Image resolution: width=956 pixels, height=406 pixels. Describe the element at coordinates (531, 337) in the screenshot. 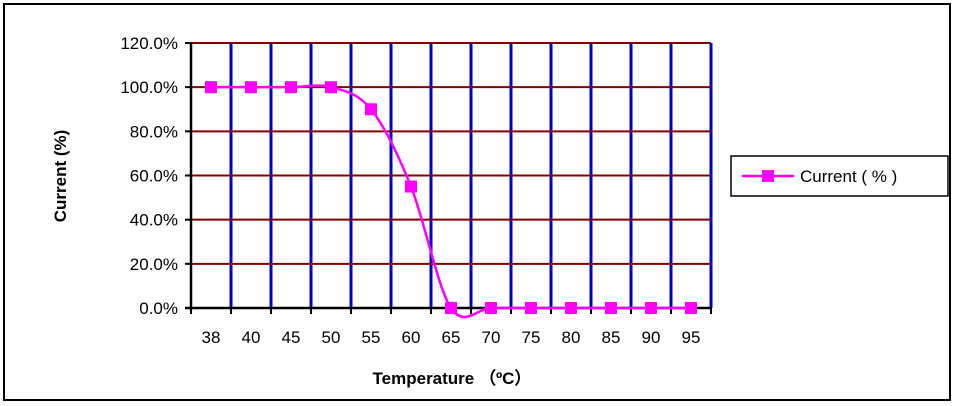

I see `x-tick-label: 75` at that location.